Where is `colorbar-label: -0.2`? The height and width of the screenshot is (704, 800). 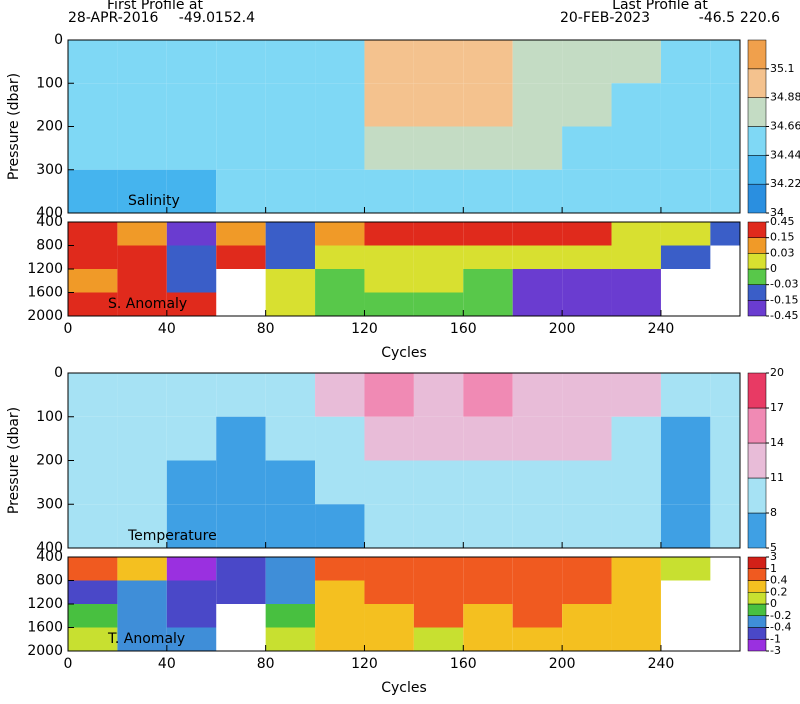 colorbar-label: -0.2 is located at coordinates (780, 615).